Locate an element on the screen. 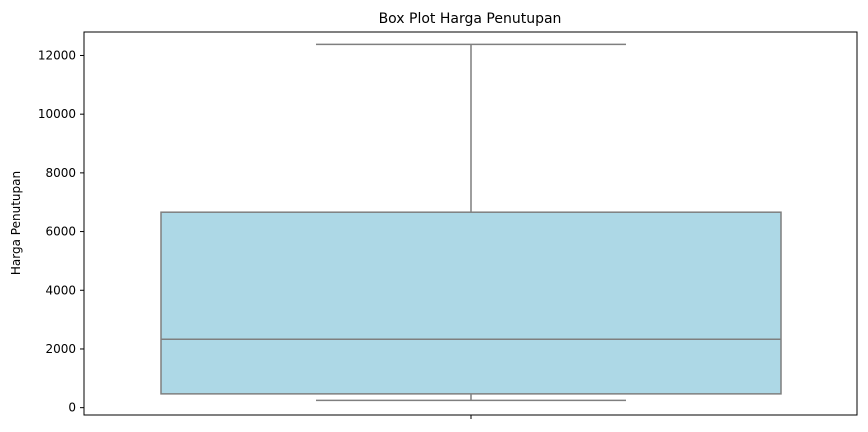 Image resolution: width=868 pixels, height=432 pixels. y-tick-label: 6000 is located at coordinates (60, 232).